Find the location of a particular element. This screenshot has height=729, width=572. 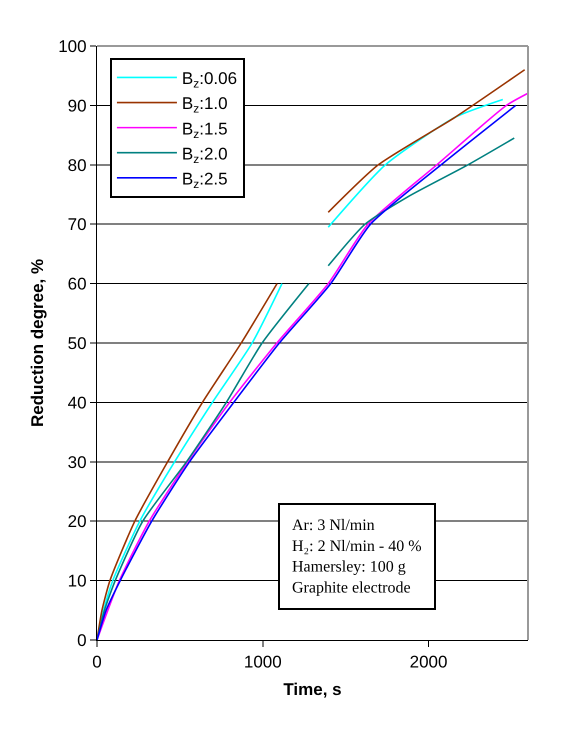

x-tick-label: 1000 is located at coordinates (263, 662).